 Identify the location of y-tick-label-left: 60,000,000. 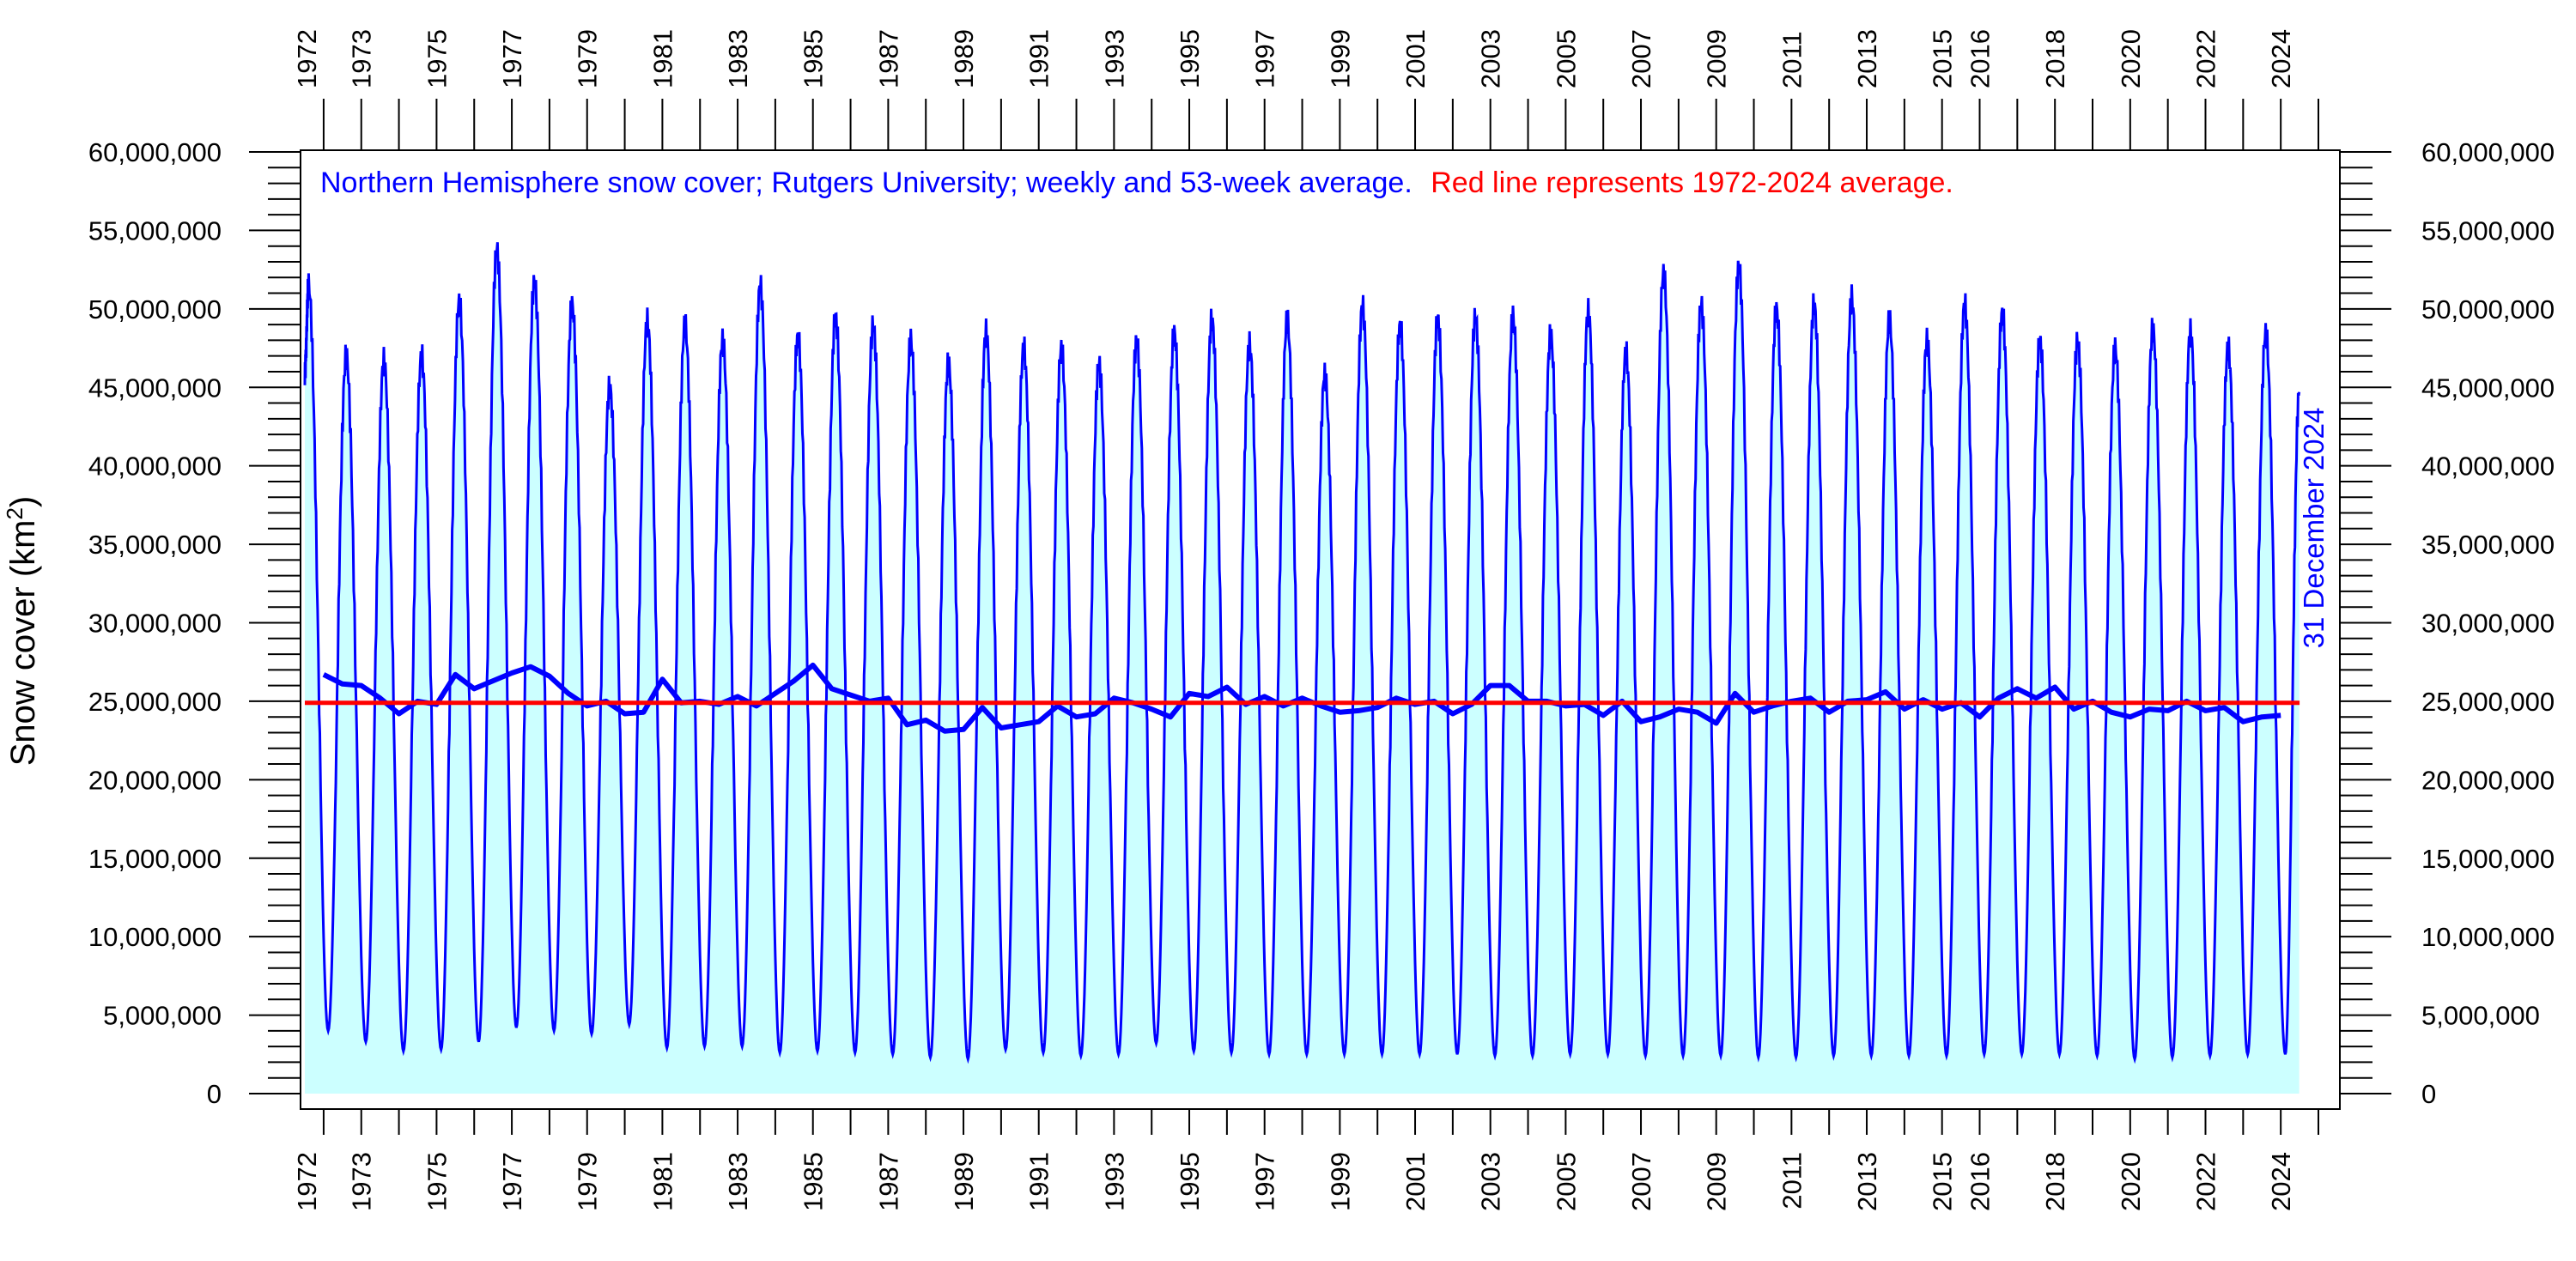
(155, 152).